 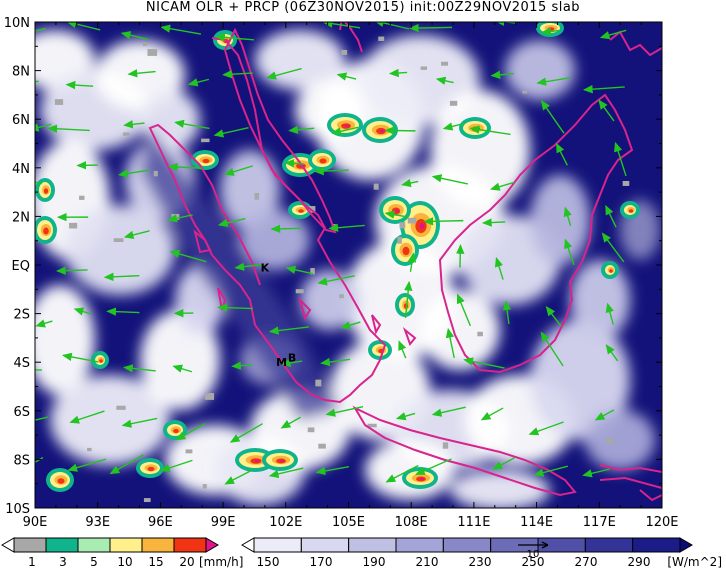 I want to click on lat-label: 10N, so click(x=17, y=23).